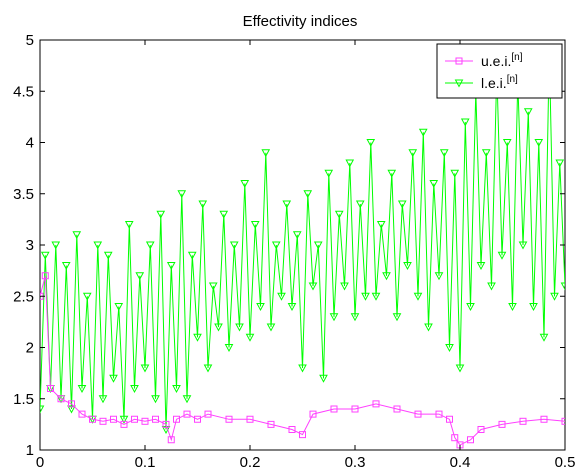  What do you see at coordinates (300, 21) in the screenshot?
I see `chart-title: Effectivity indices` at bounding box center [300, 21].